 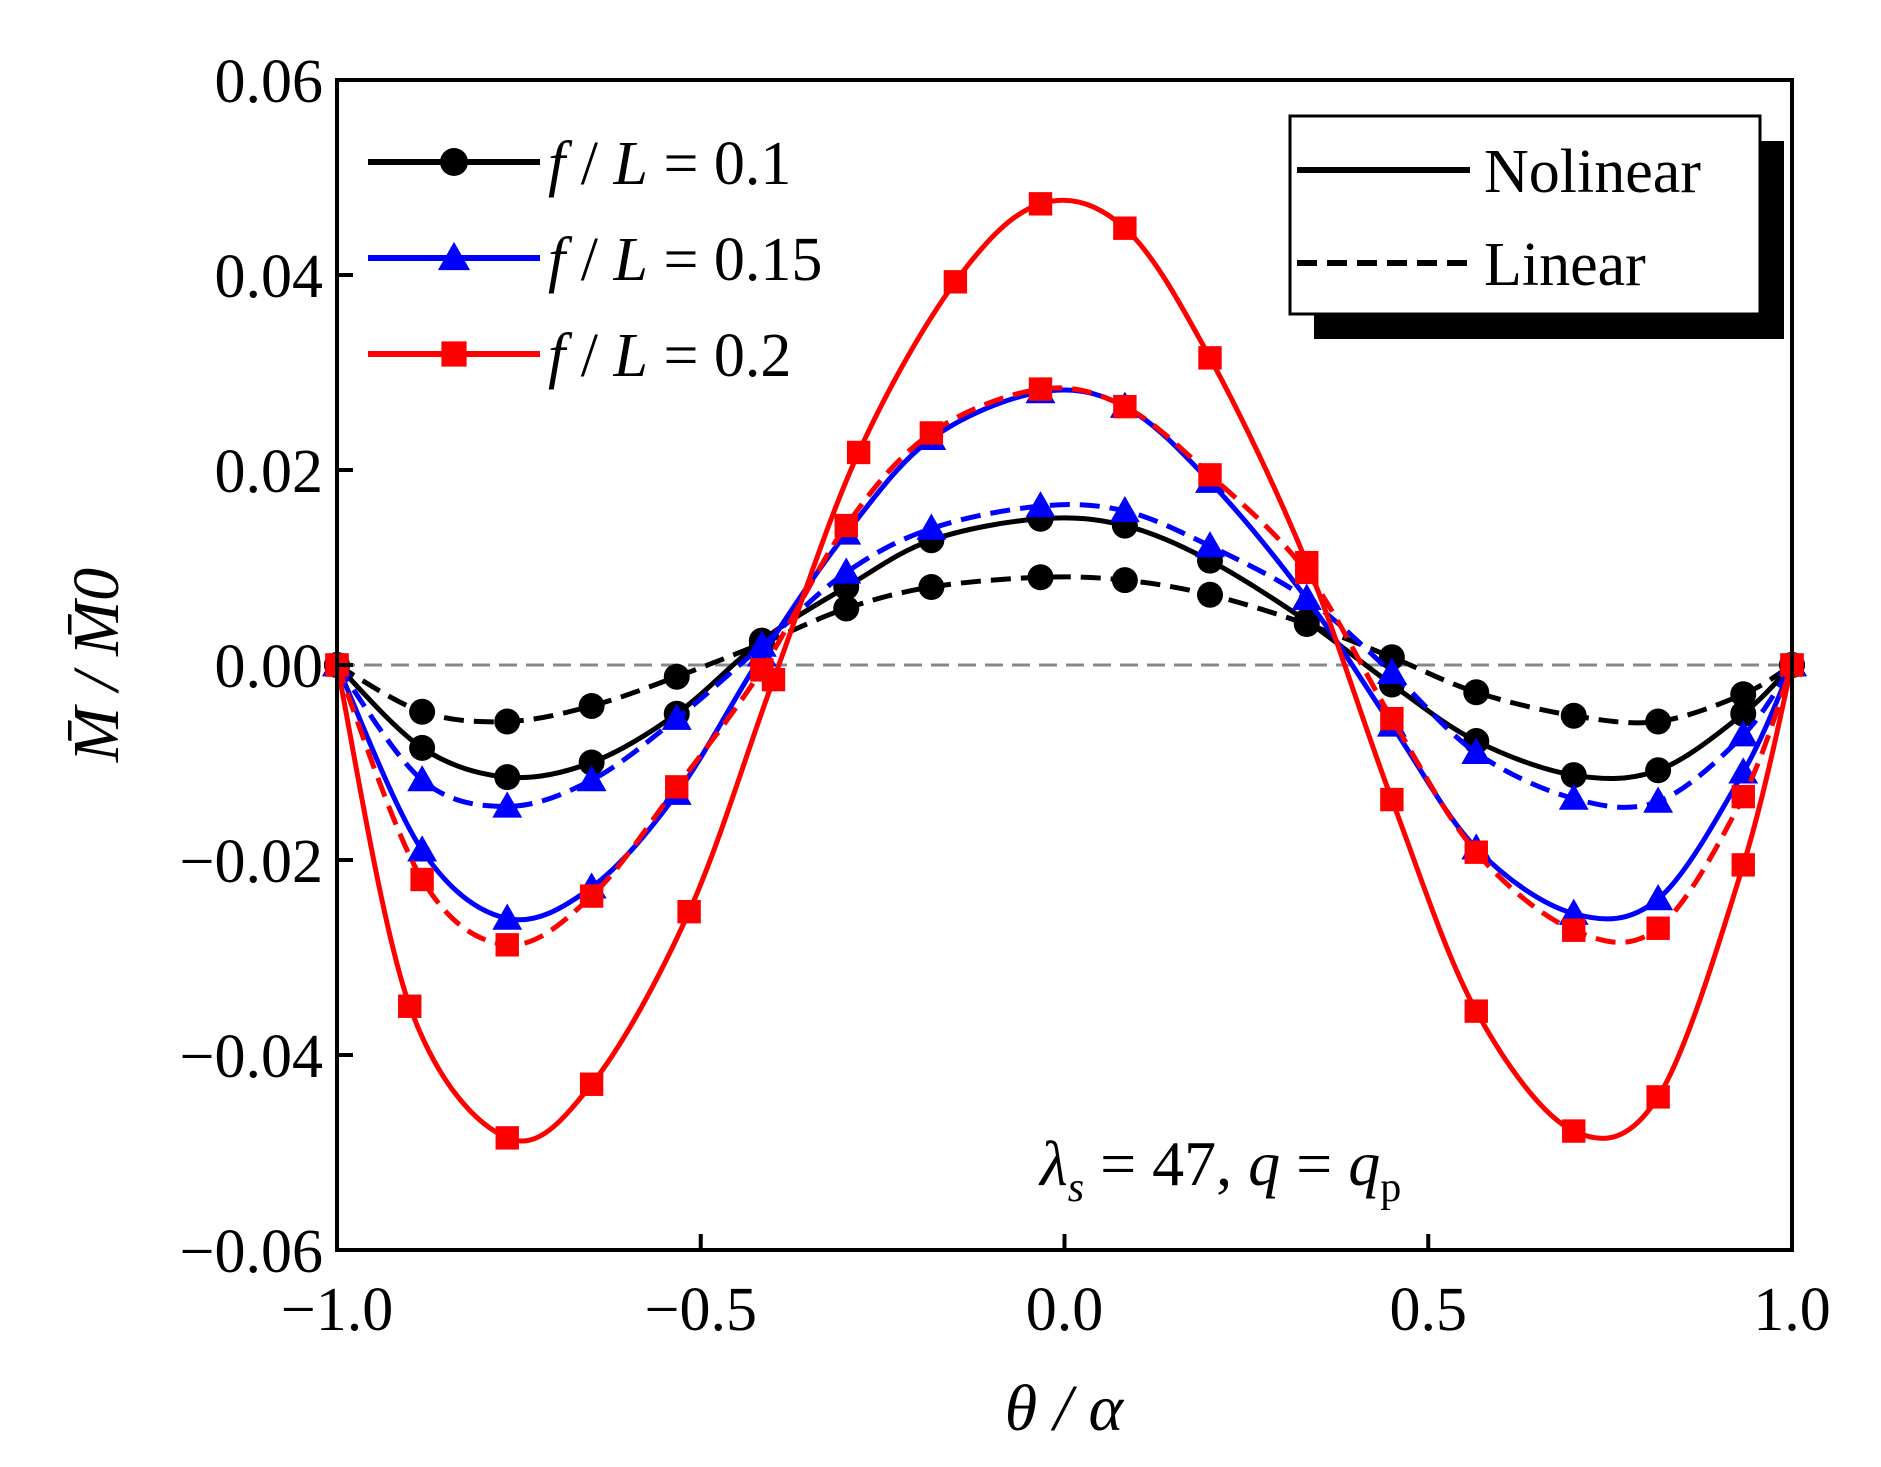 What do you see at coordinates (251, 1252) in the screenshot?
I see `y-tick-label: −0.06` at bounding box center [251, 1252].